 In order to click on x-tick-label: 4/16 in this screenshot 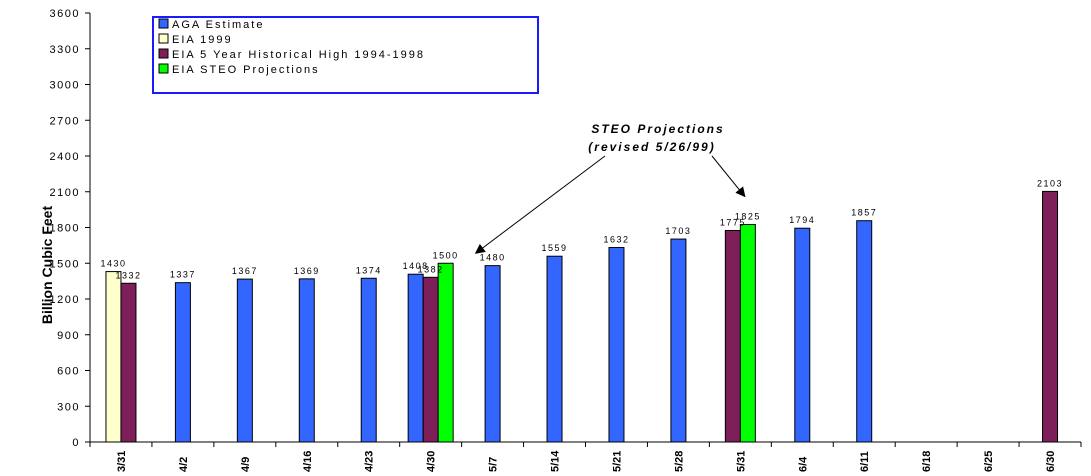, I will do `click(308, 461)`.